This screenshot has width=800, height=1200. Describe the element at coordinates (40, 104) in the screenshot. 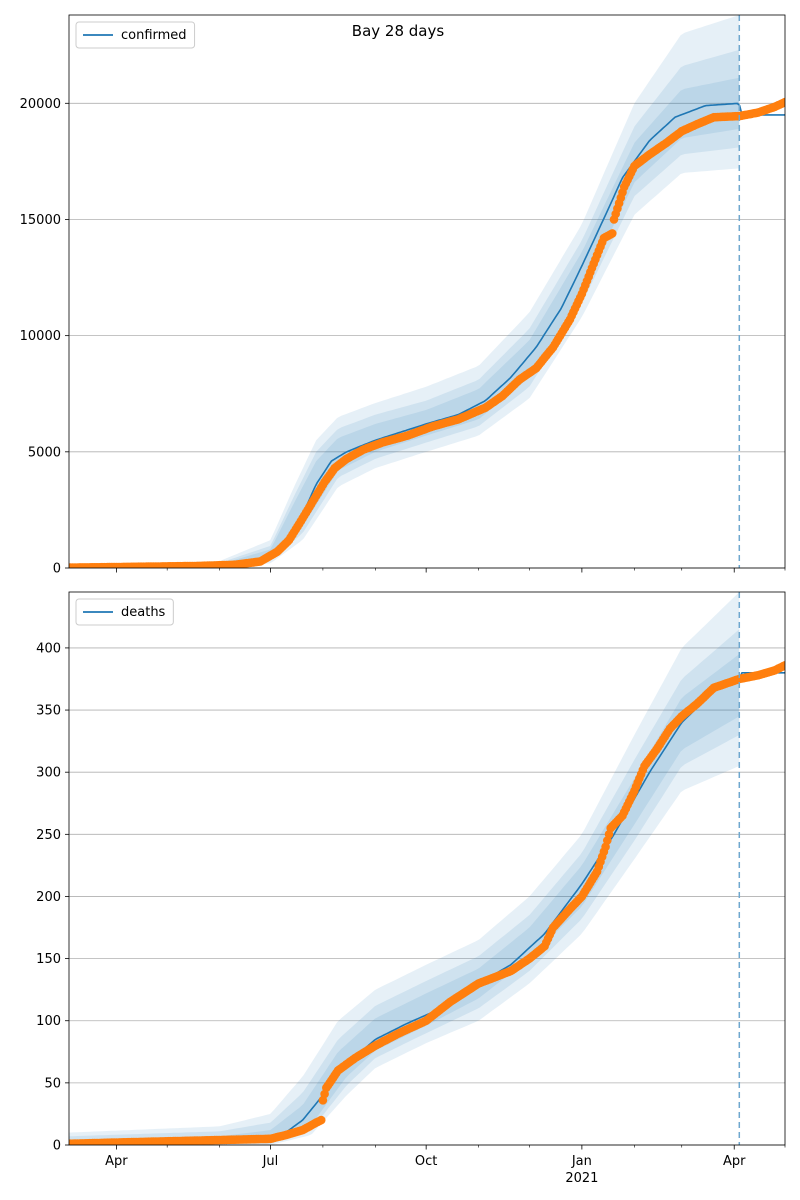

I see `y-tick-label: 20000` at that location.